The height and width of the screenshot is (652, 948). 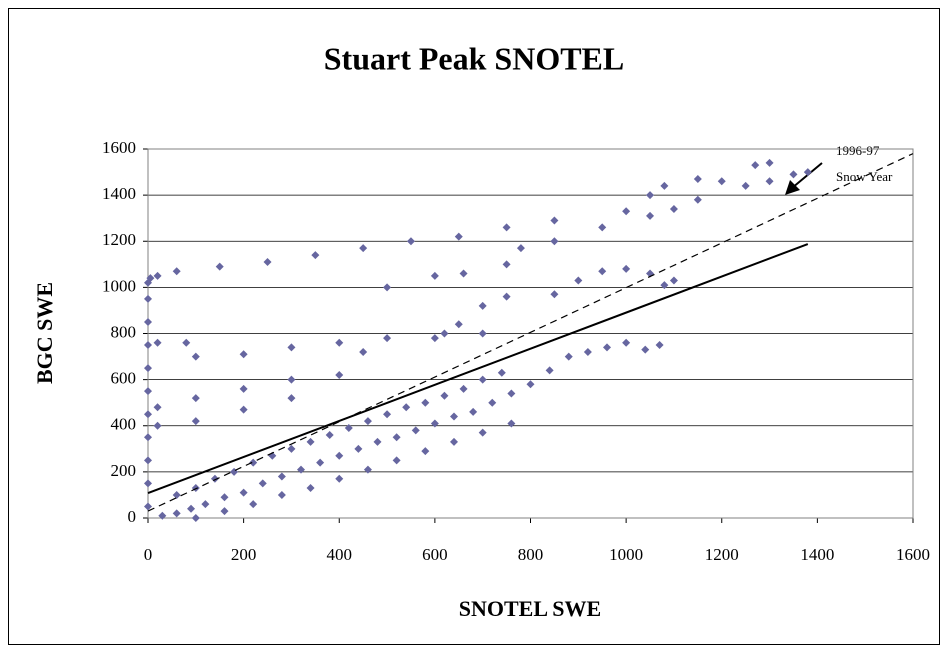 I want to click on chart-title: Stuart Peak SNOTEL, so click(x=474, y=58).